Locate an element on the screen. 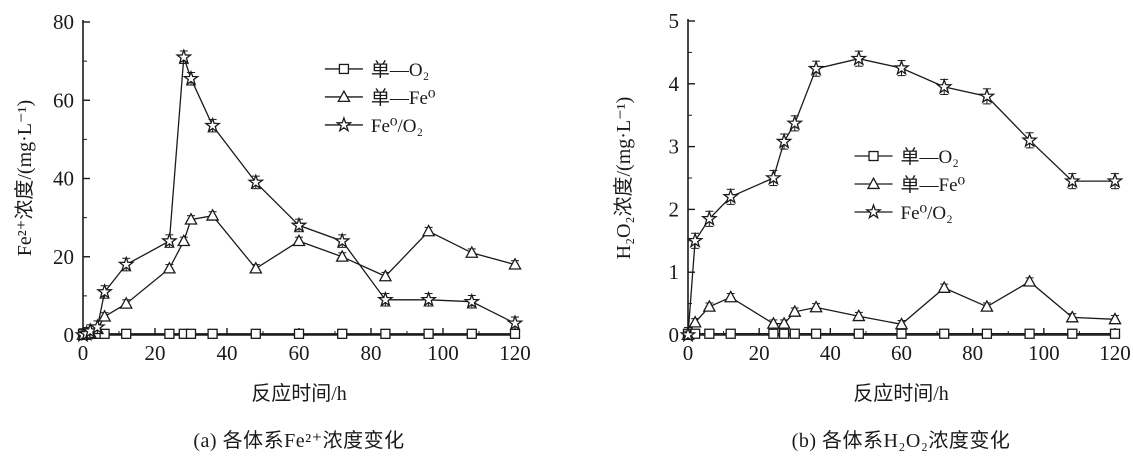  x-axis-label-a: 反应时间/h is located at coordinates (299, 393).